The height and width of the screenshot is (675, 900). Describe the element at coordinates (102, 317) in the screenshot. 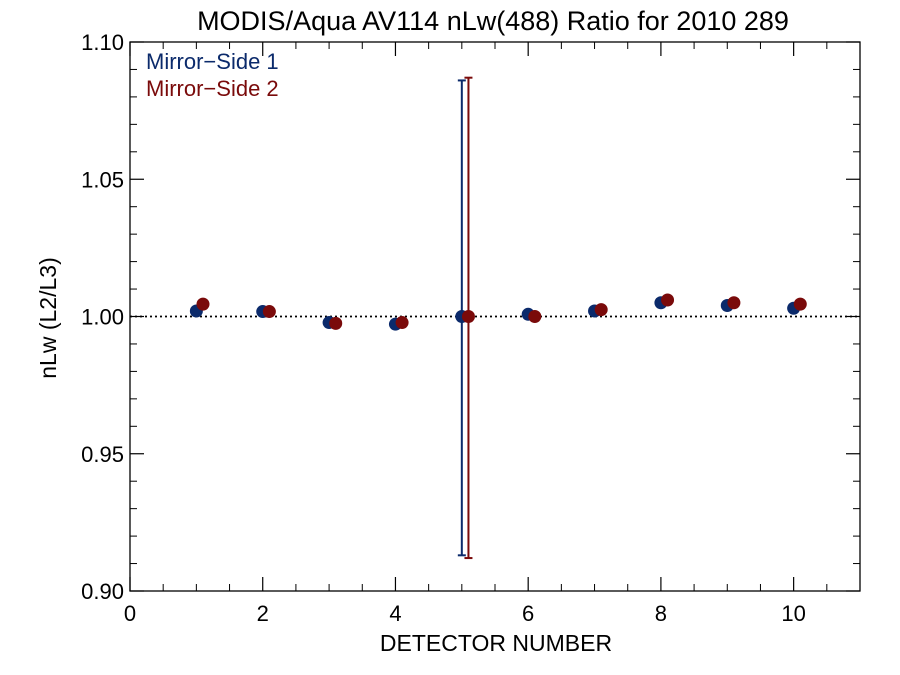

I see `y-tick-label: 1.00` at that location.